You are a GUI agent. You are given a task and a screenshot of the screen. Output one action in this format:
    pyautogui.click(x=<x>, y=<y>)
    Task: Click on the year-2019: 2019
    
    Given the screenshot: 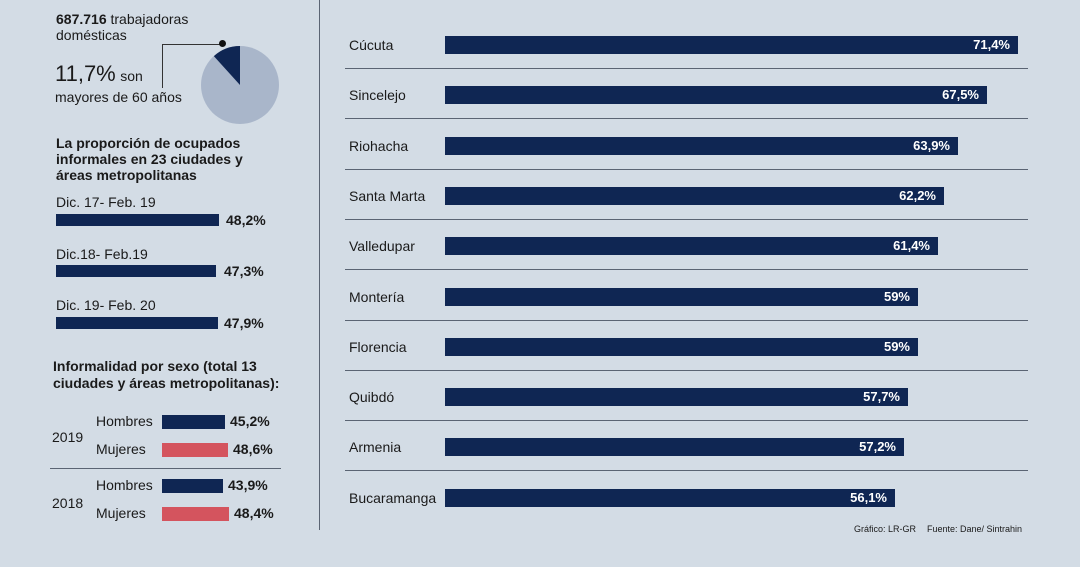 What is the action you would take?
    pyautogui.click(x=68, y=437)
    